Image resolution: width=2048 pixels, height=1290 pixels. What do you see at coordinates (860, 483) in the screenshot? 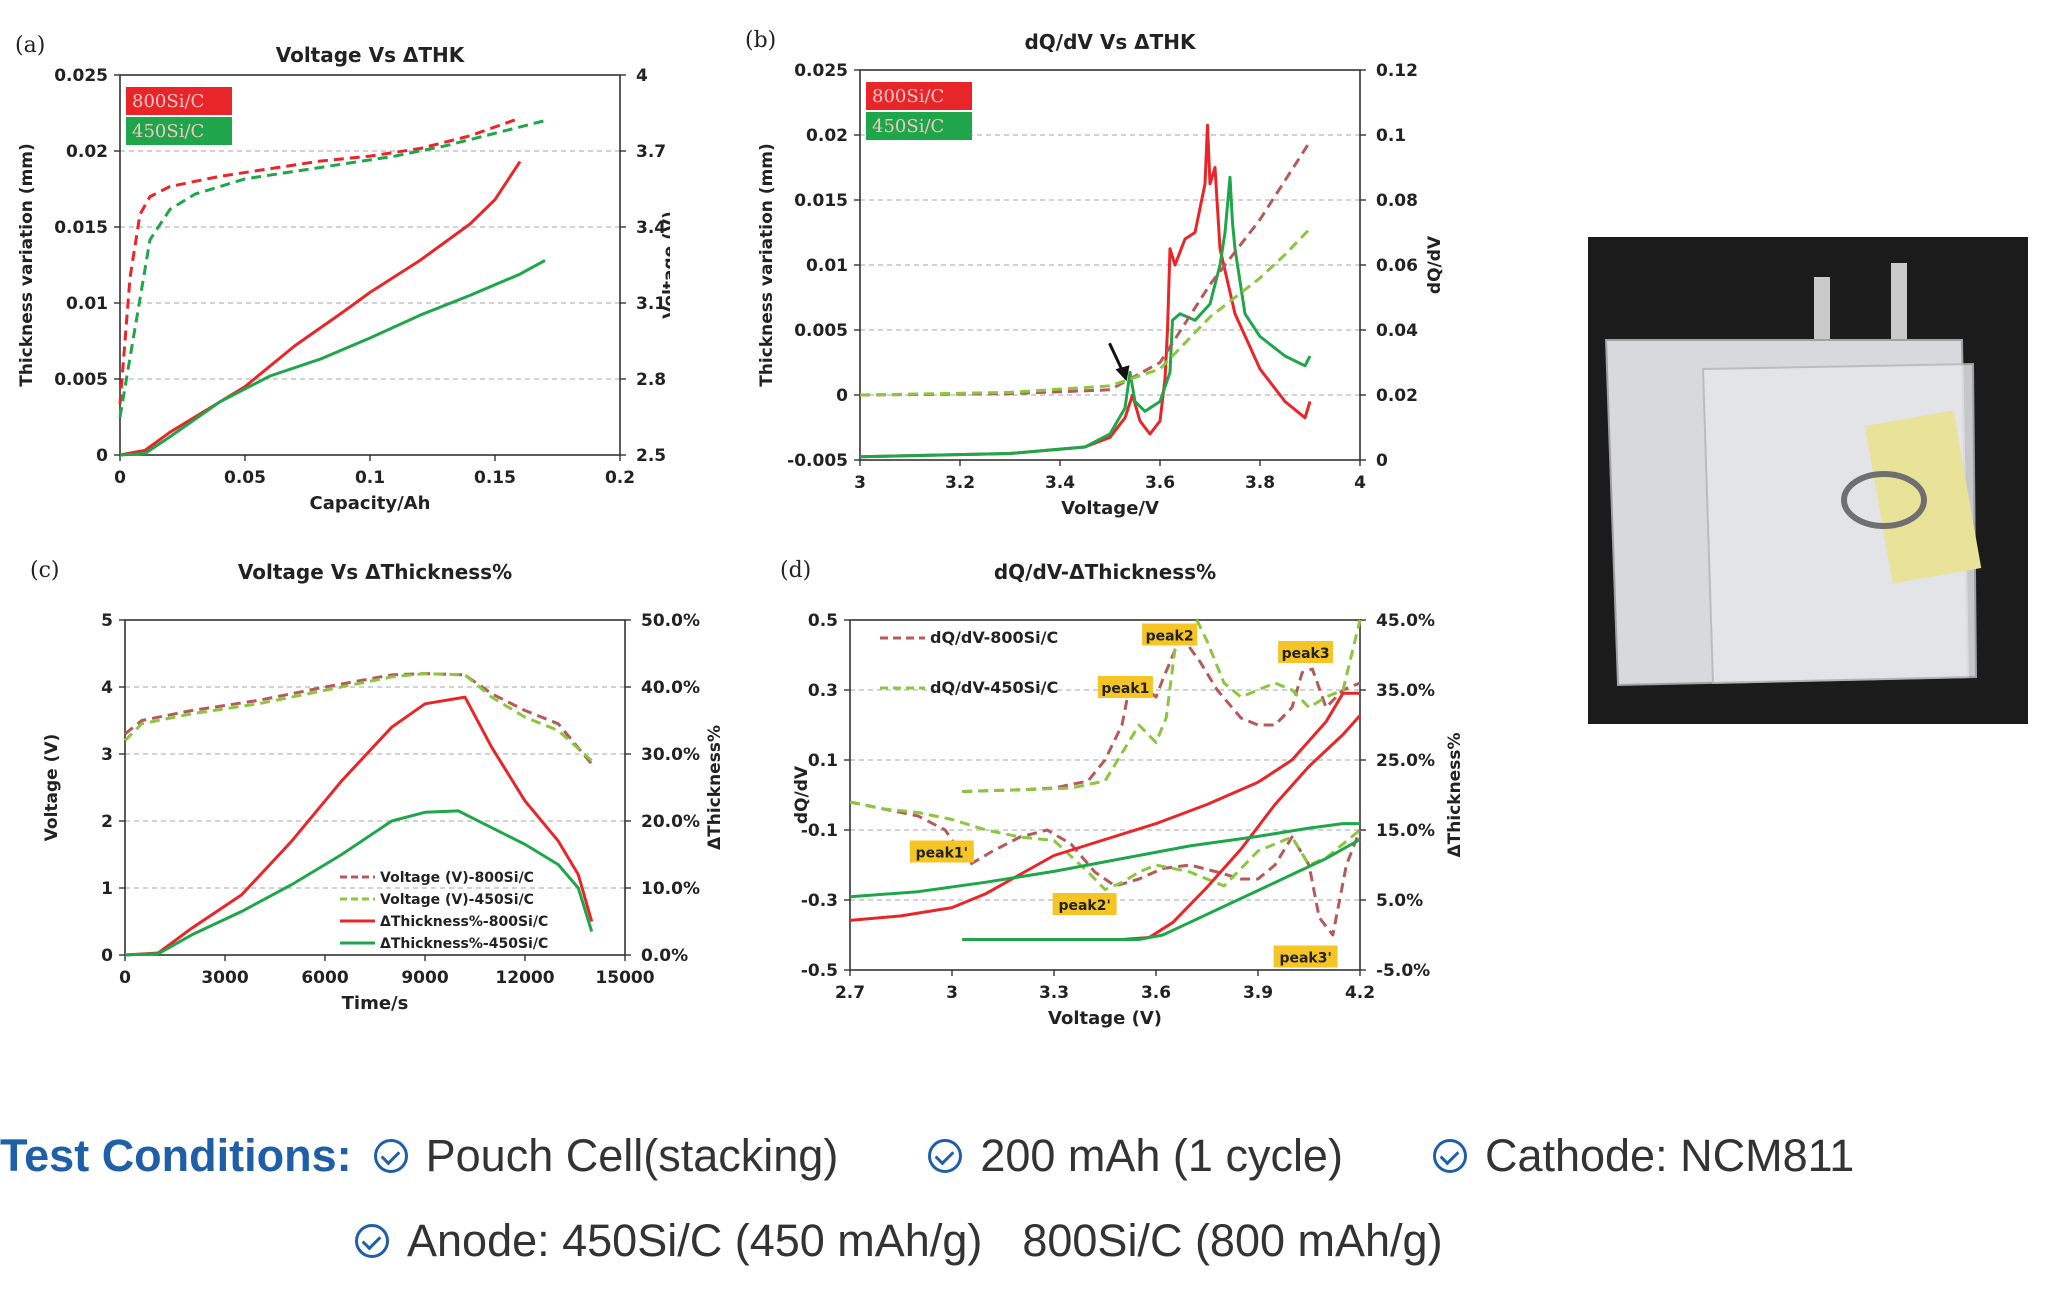
I see `x-tick-label: 3` at bounding box center [860, 483].